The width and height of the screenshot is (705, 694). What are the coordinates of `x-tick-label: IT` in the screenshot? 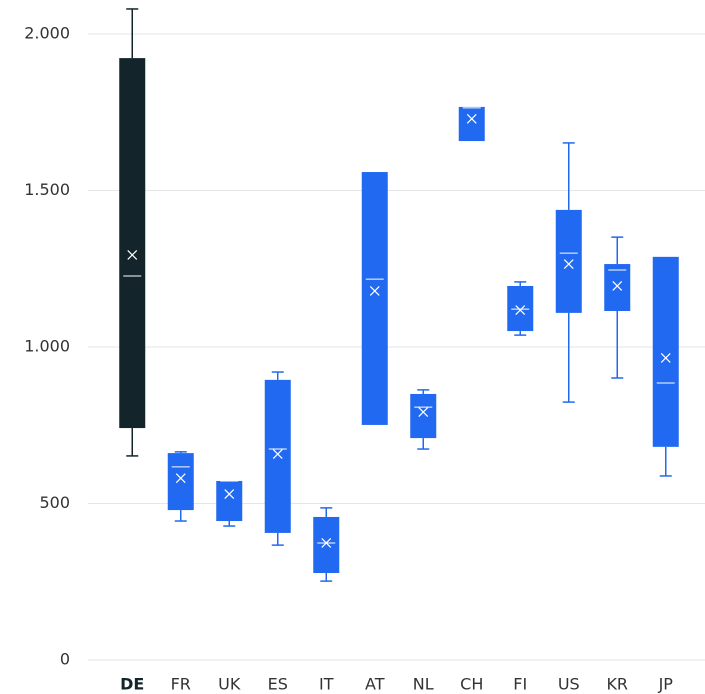 It's located at (326, 684).